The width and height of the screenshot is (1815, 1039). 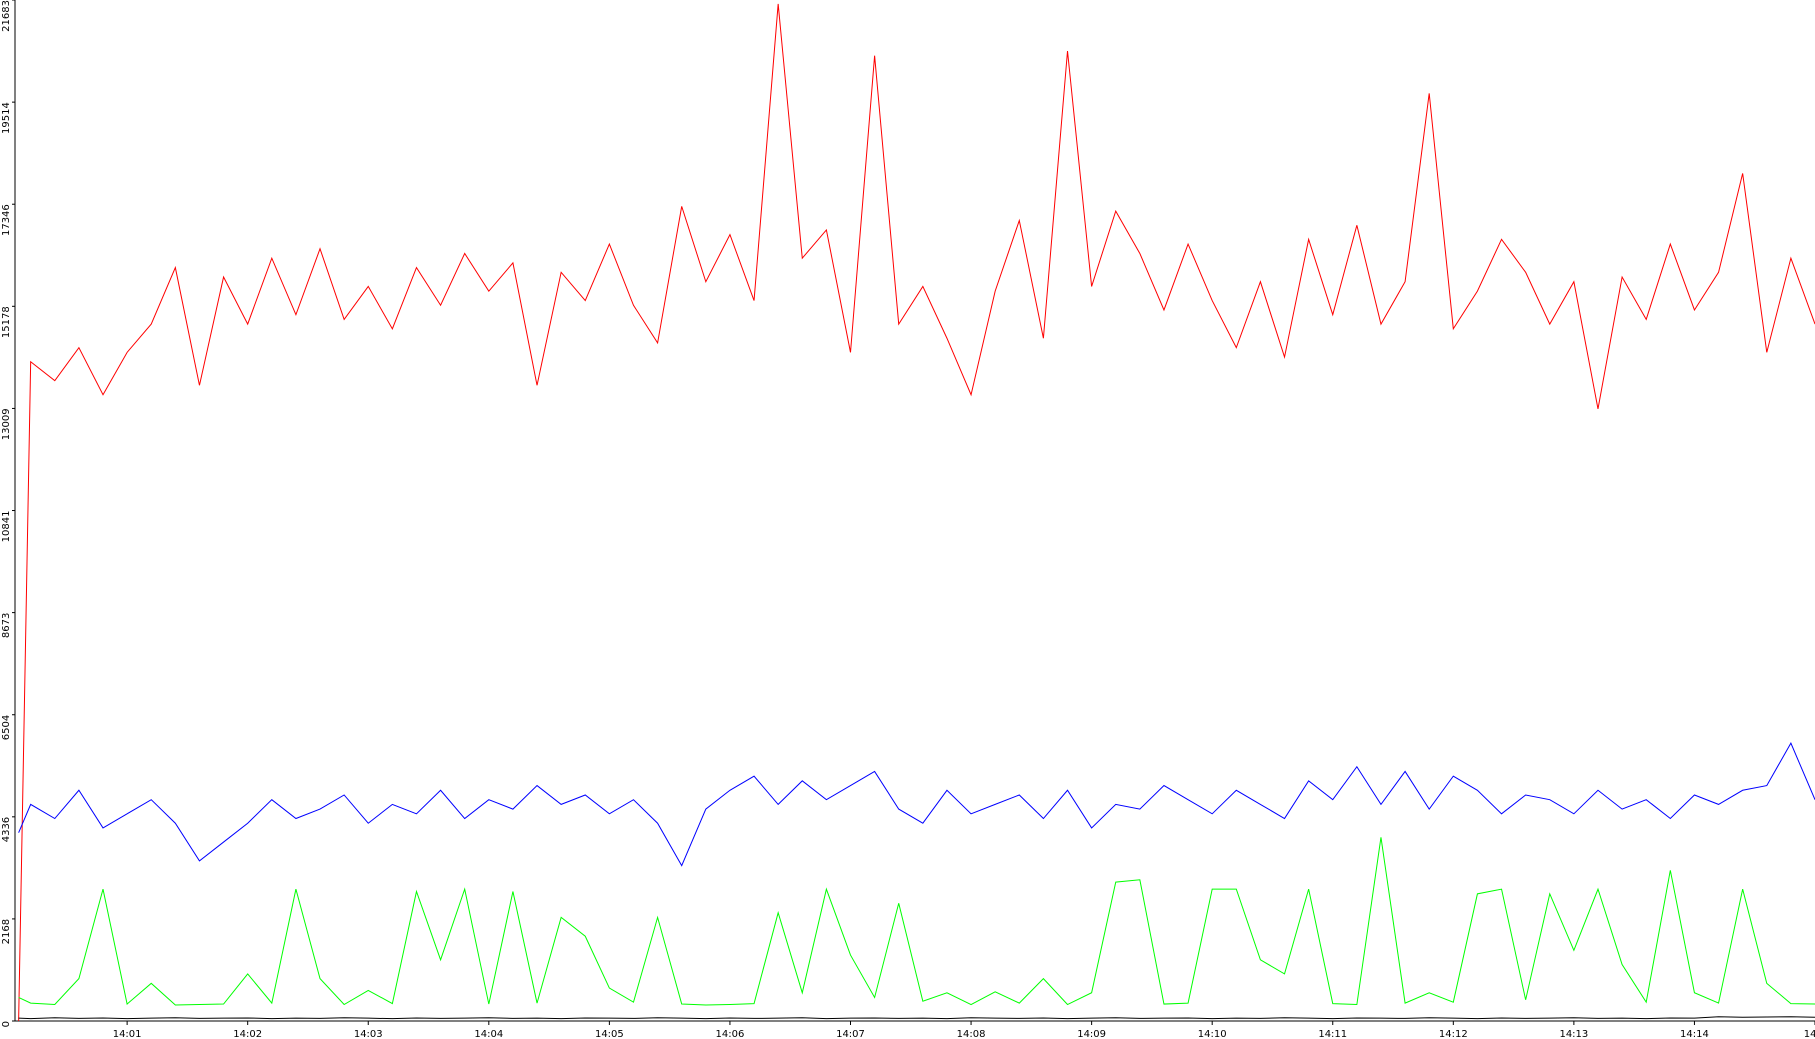 I want to click on y-tick-label: 19514, so click(x=6, y=118).